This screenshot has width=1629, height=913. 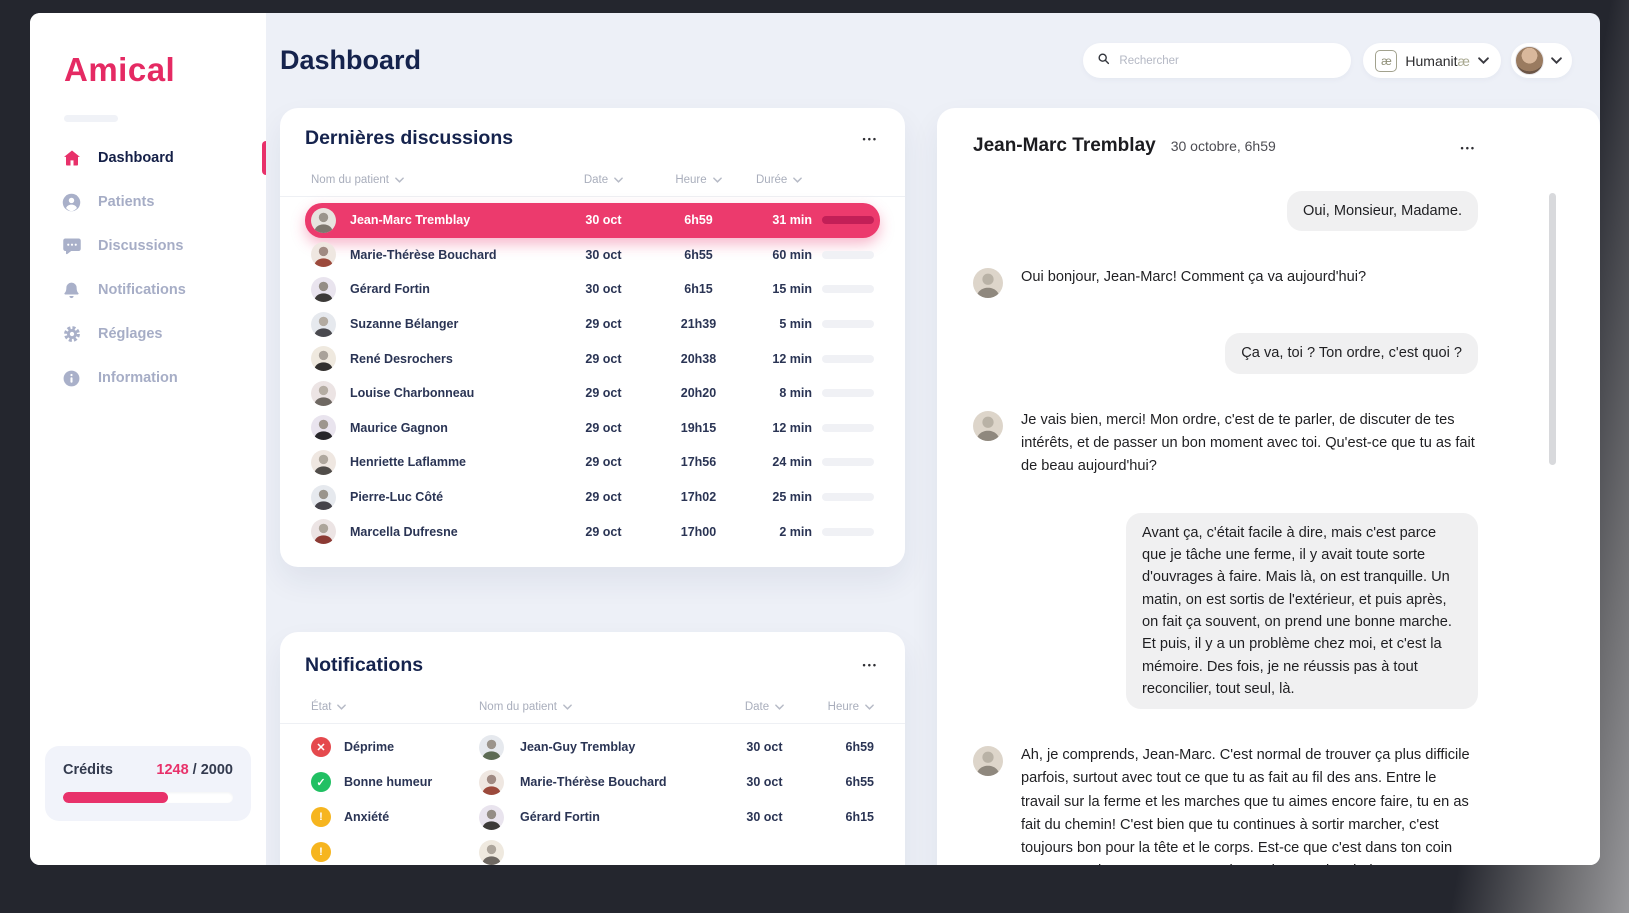 What do you see at coordinates (397, 497) in the screenshot?
I see `patient-name: Pierre-Luc Côté` at bounding box center [397, 497].